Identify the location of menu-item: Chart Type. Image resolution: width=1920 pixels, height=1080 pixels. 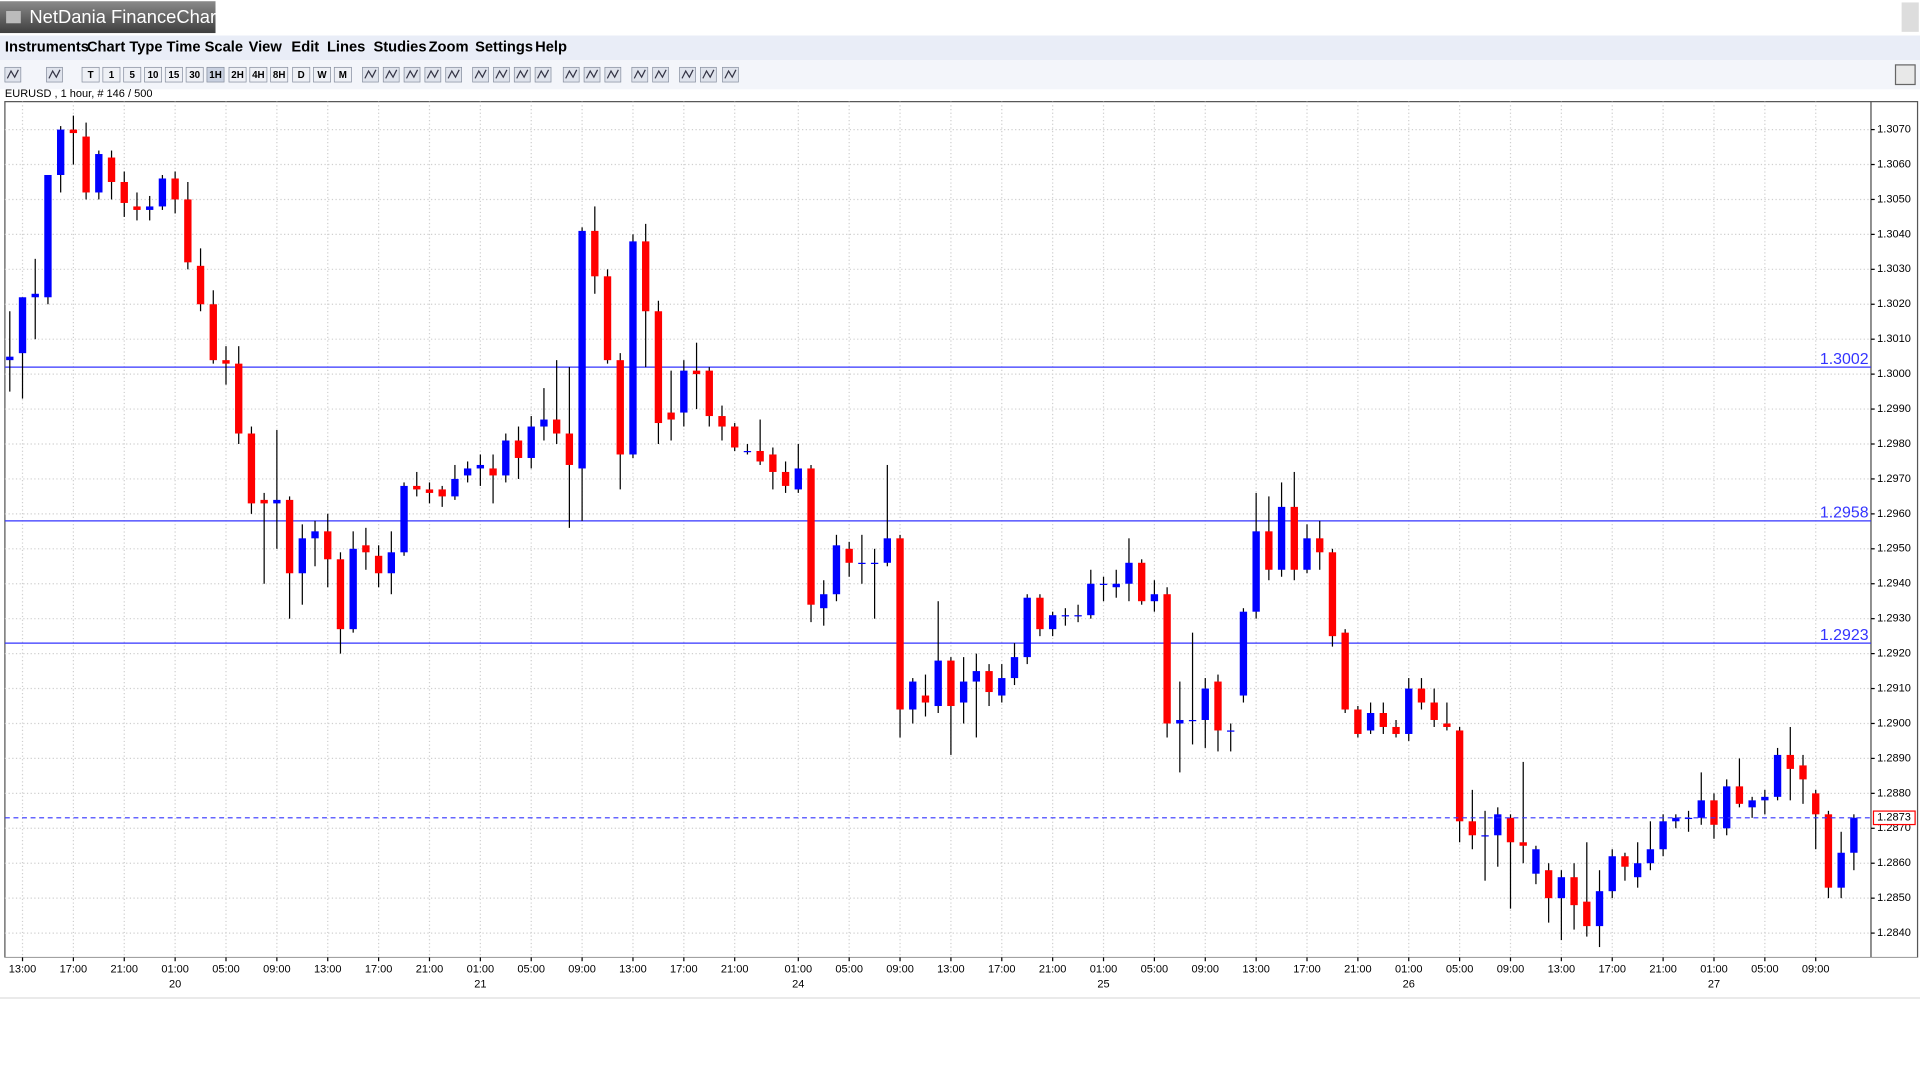
(125, 48).